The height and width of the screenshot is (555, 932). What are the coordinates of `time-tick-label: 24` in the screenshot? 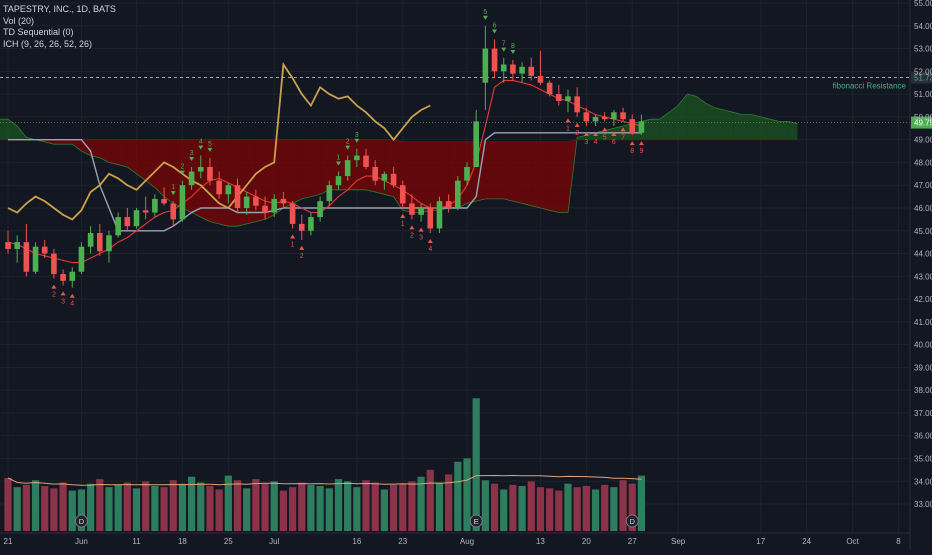 It's located at (806, 541).